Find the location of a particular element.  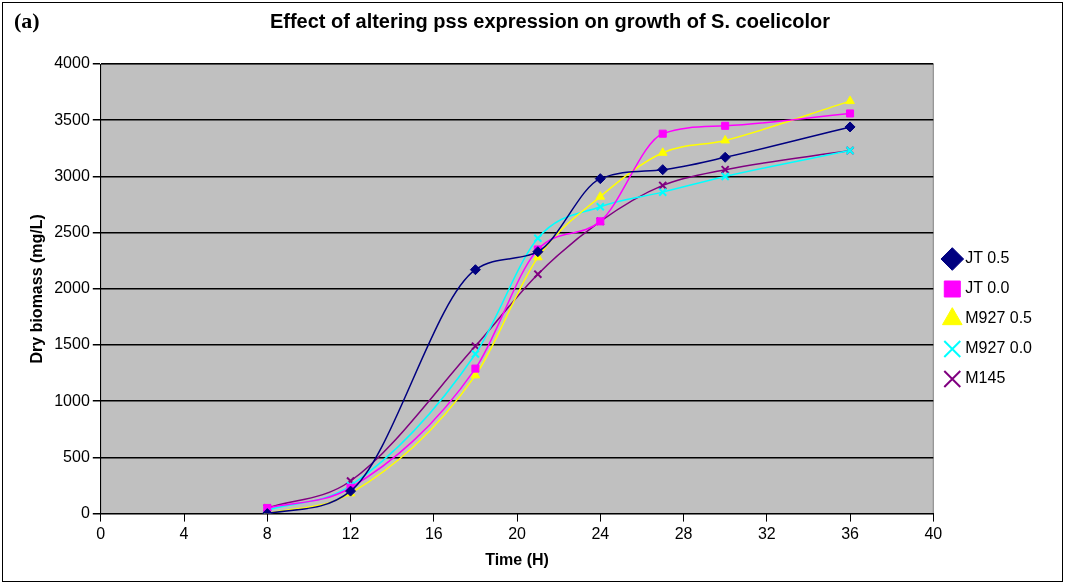

x-tick-label: 20 is located at coordinates (517, 533).